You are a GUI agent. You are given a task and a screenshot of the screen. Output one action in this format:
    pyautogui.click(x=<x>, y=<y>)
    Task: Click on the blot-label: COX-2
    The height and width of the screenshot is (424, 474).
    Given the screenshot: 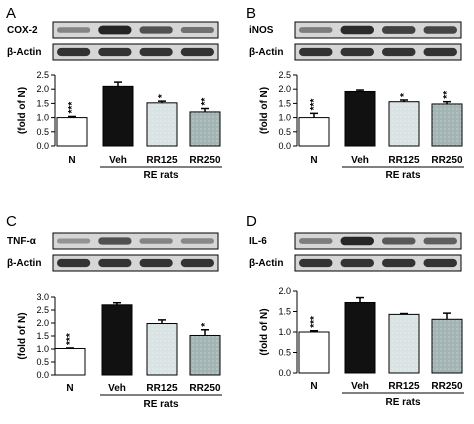 What is the action you would take?
    pyautogui.click(x=22, y=30)
    